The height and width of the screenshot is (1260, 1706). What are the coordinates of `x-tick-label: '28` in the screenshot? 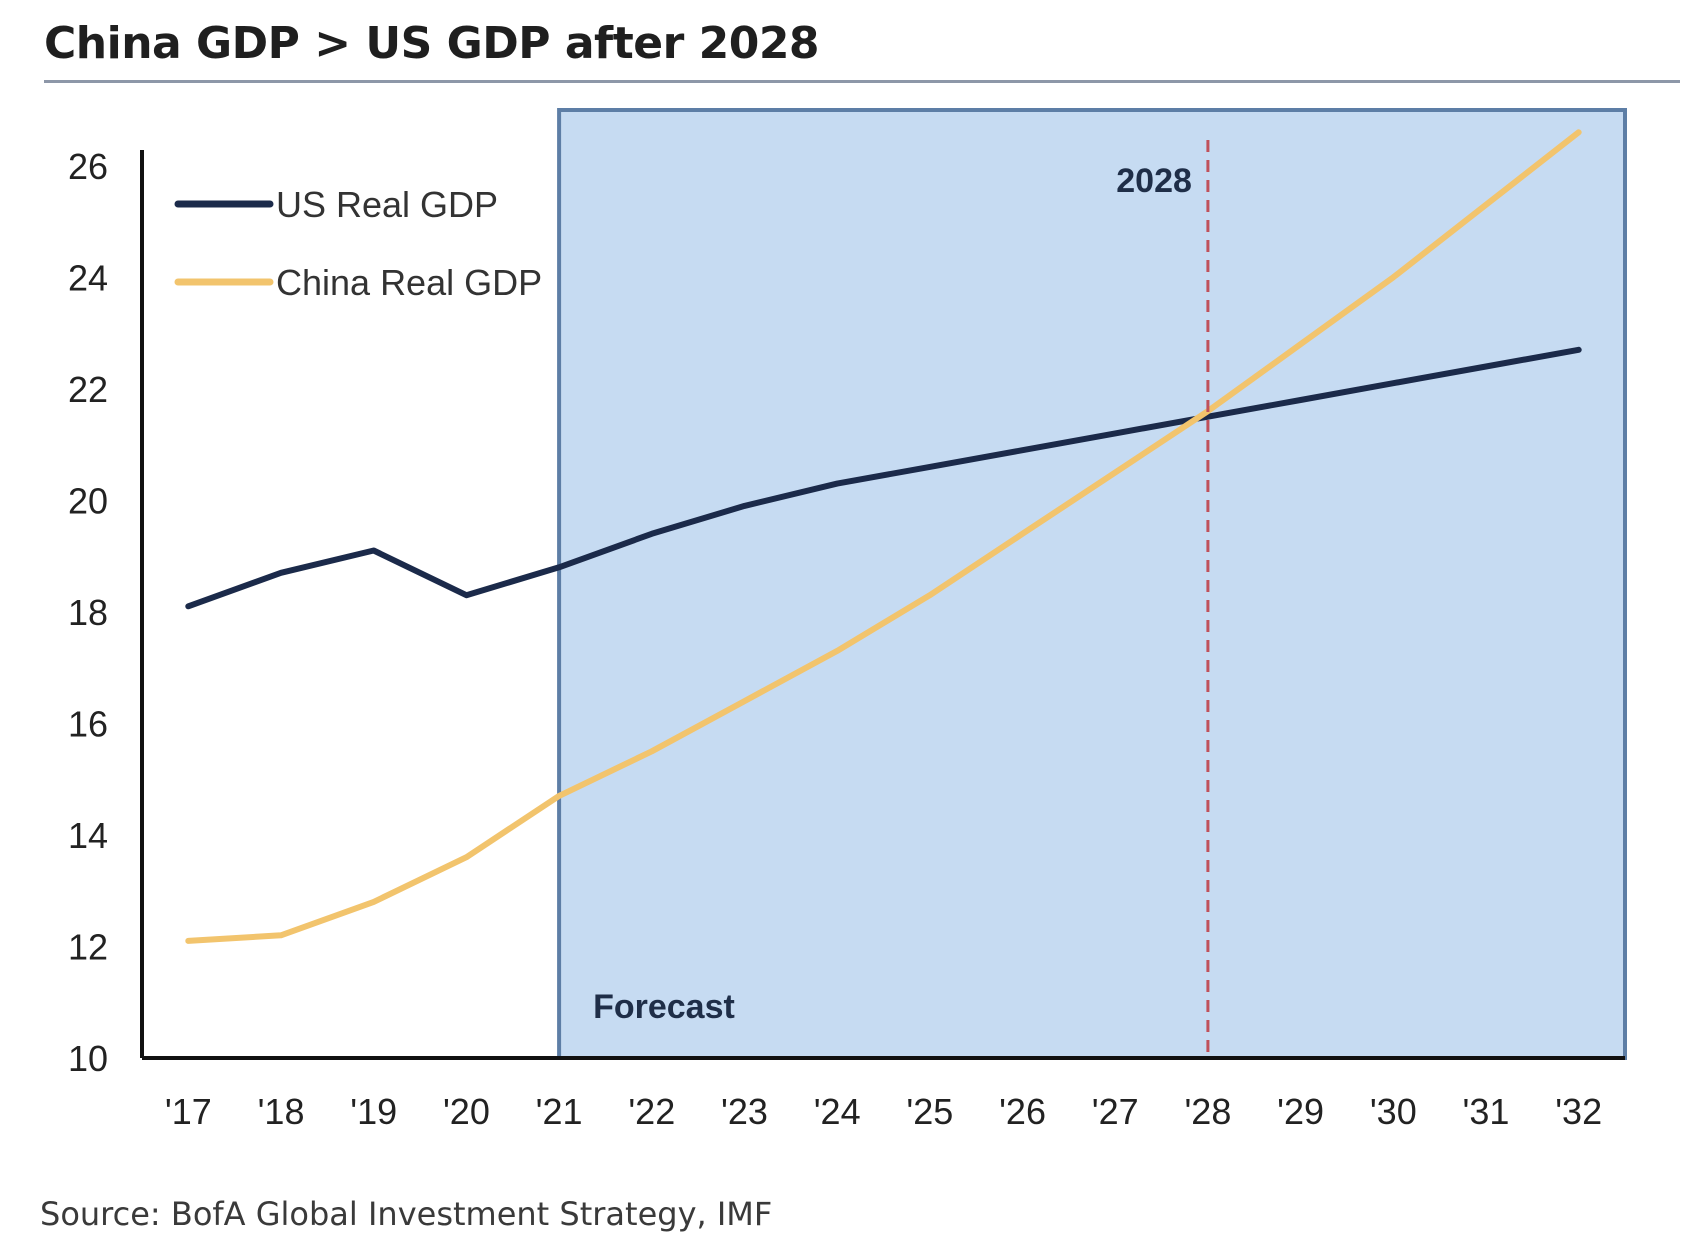 It's located at (1207, 1111).